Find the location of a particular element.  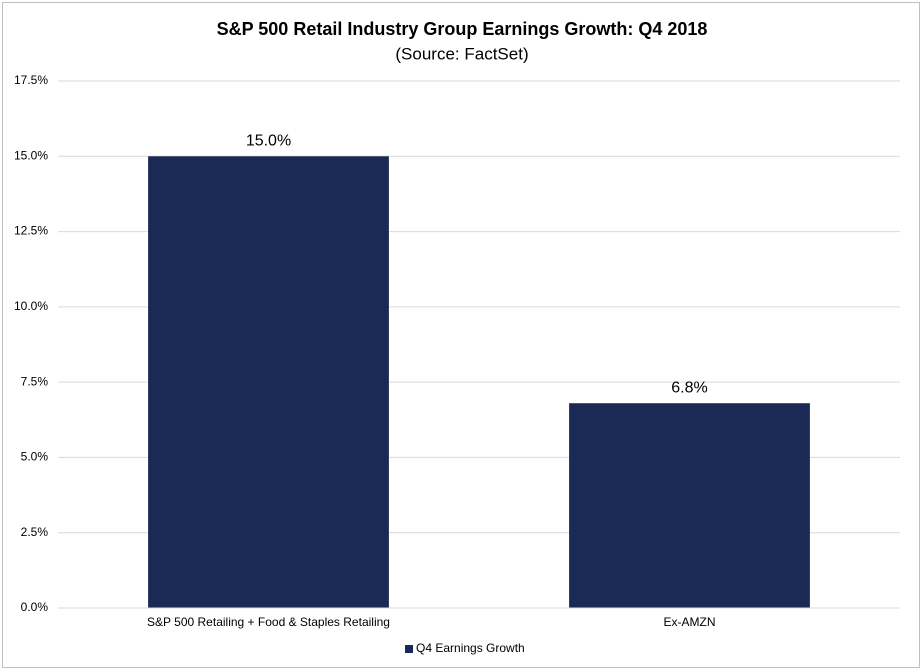

y-tick-label: 12.5% is located at coordinates (31, 231).